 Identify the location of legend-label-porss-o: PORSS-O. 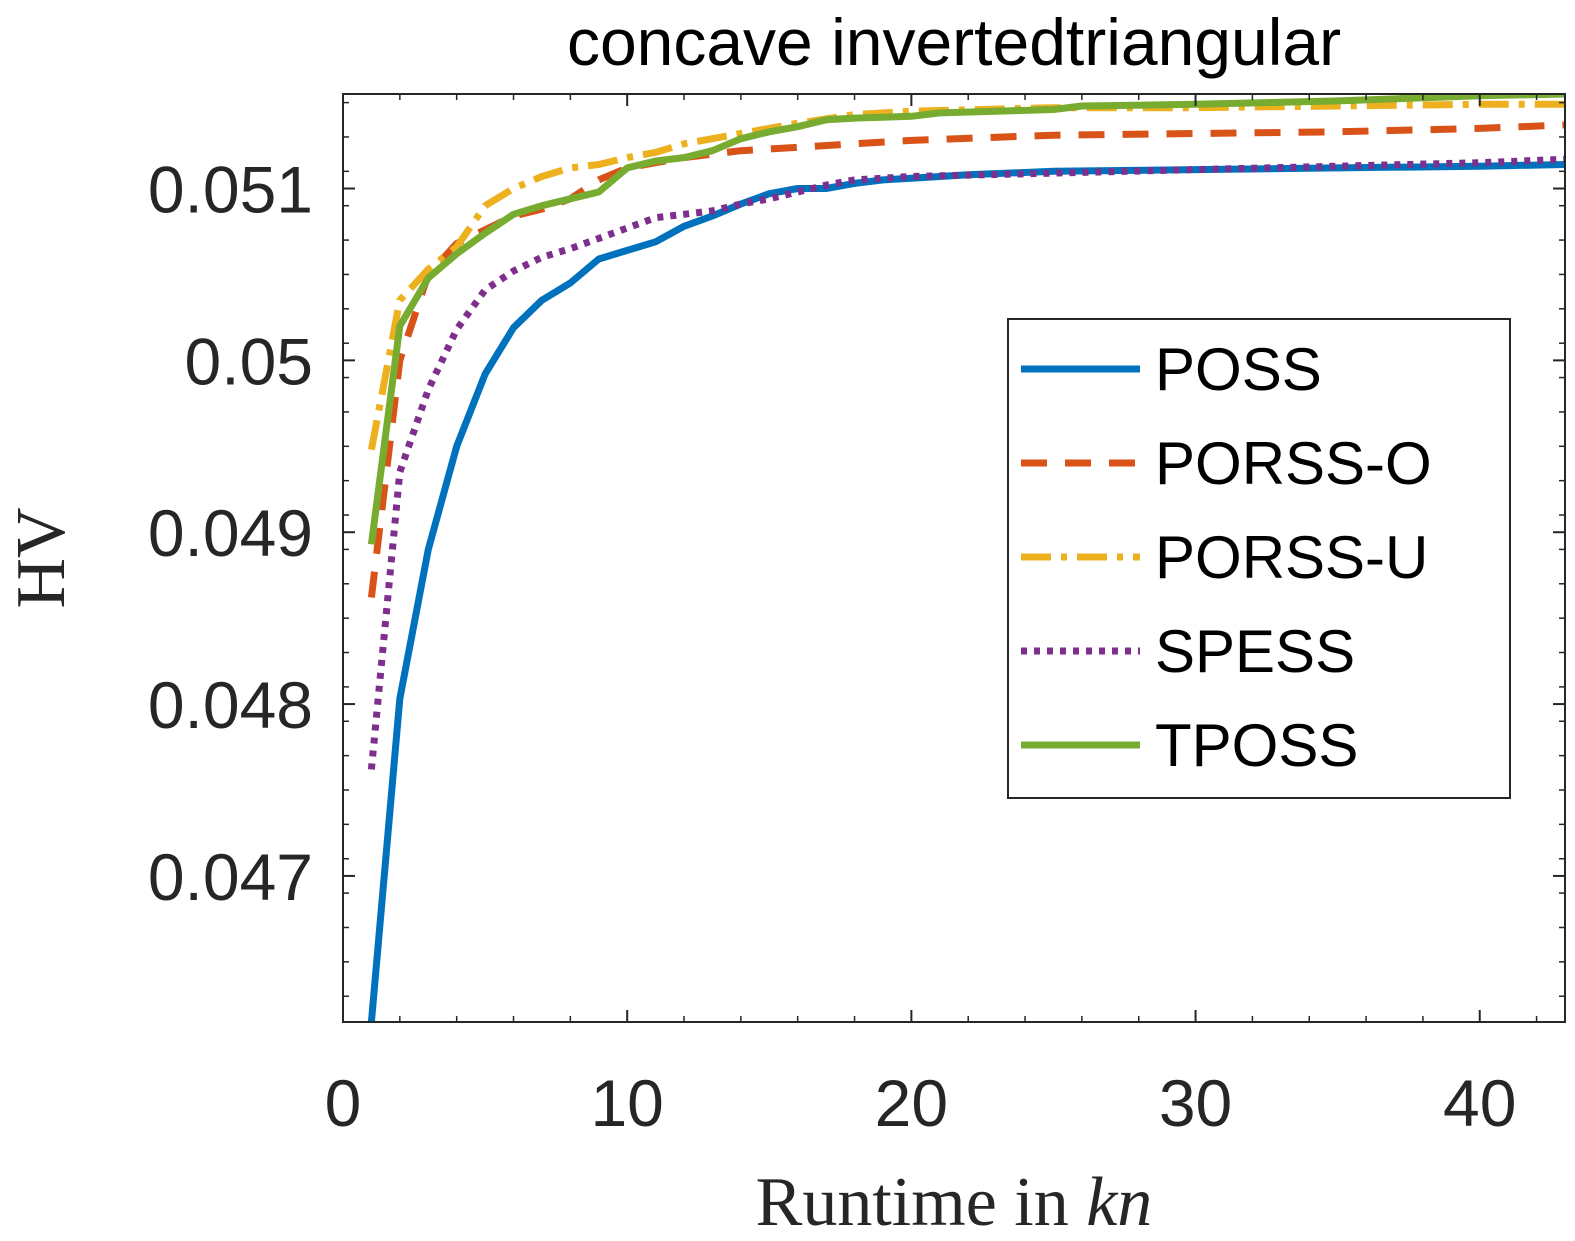
(1293, 463).